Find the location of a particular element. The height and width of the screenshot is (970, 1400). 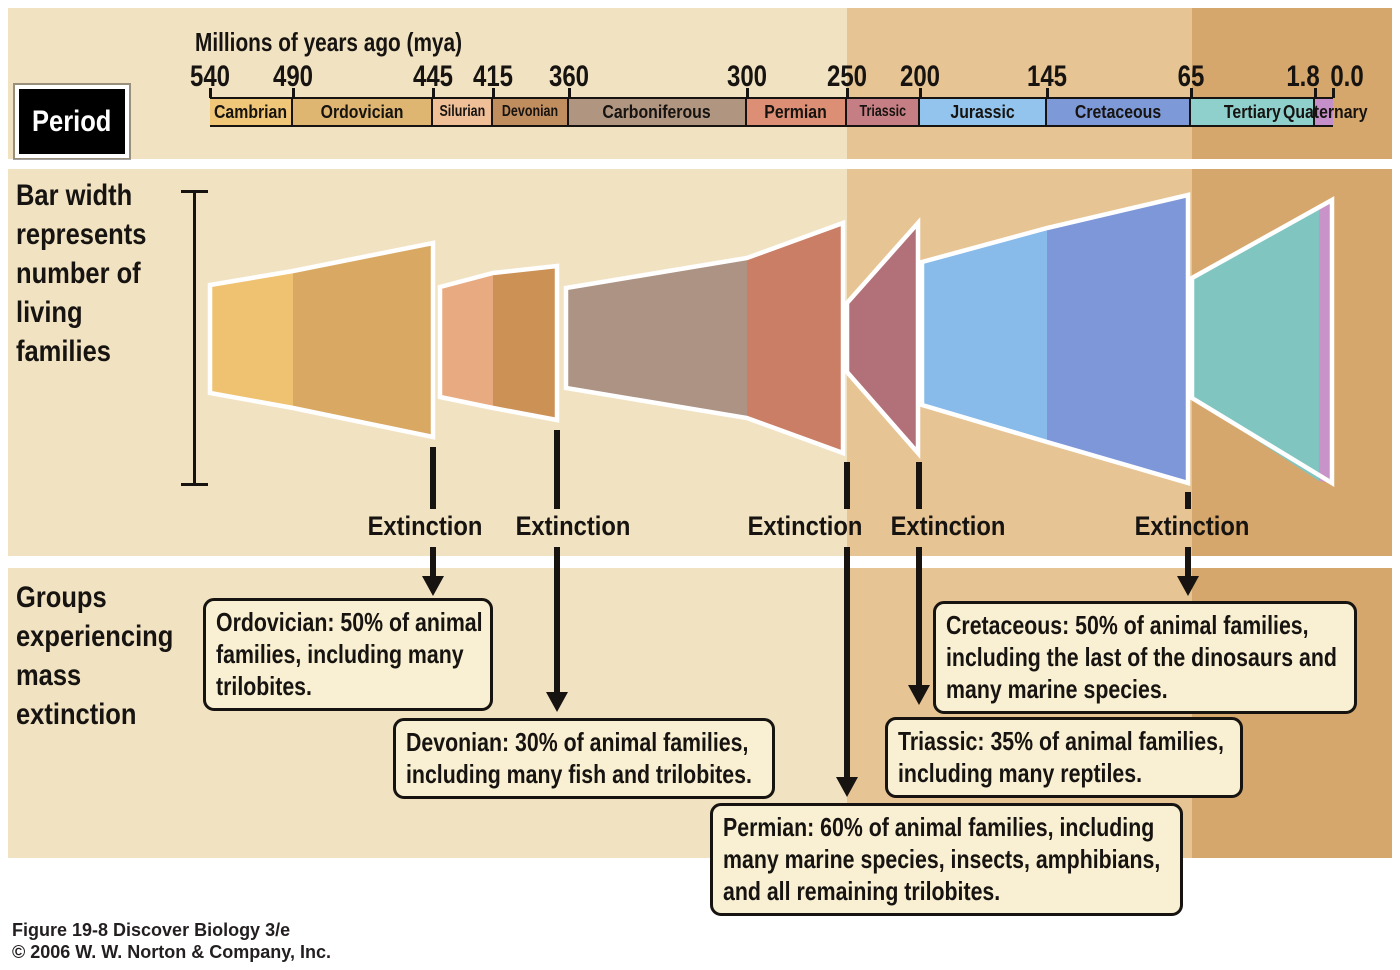

period-bar-label: Carboniferous is located at coordinates (657, 111).